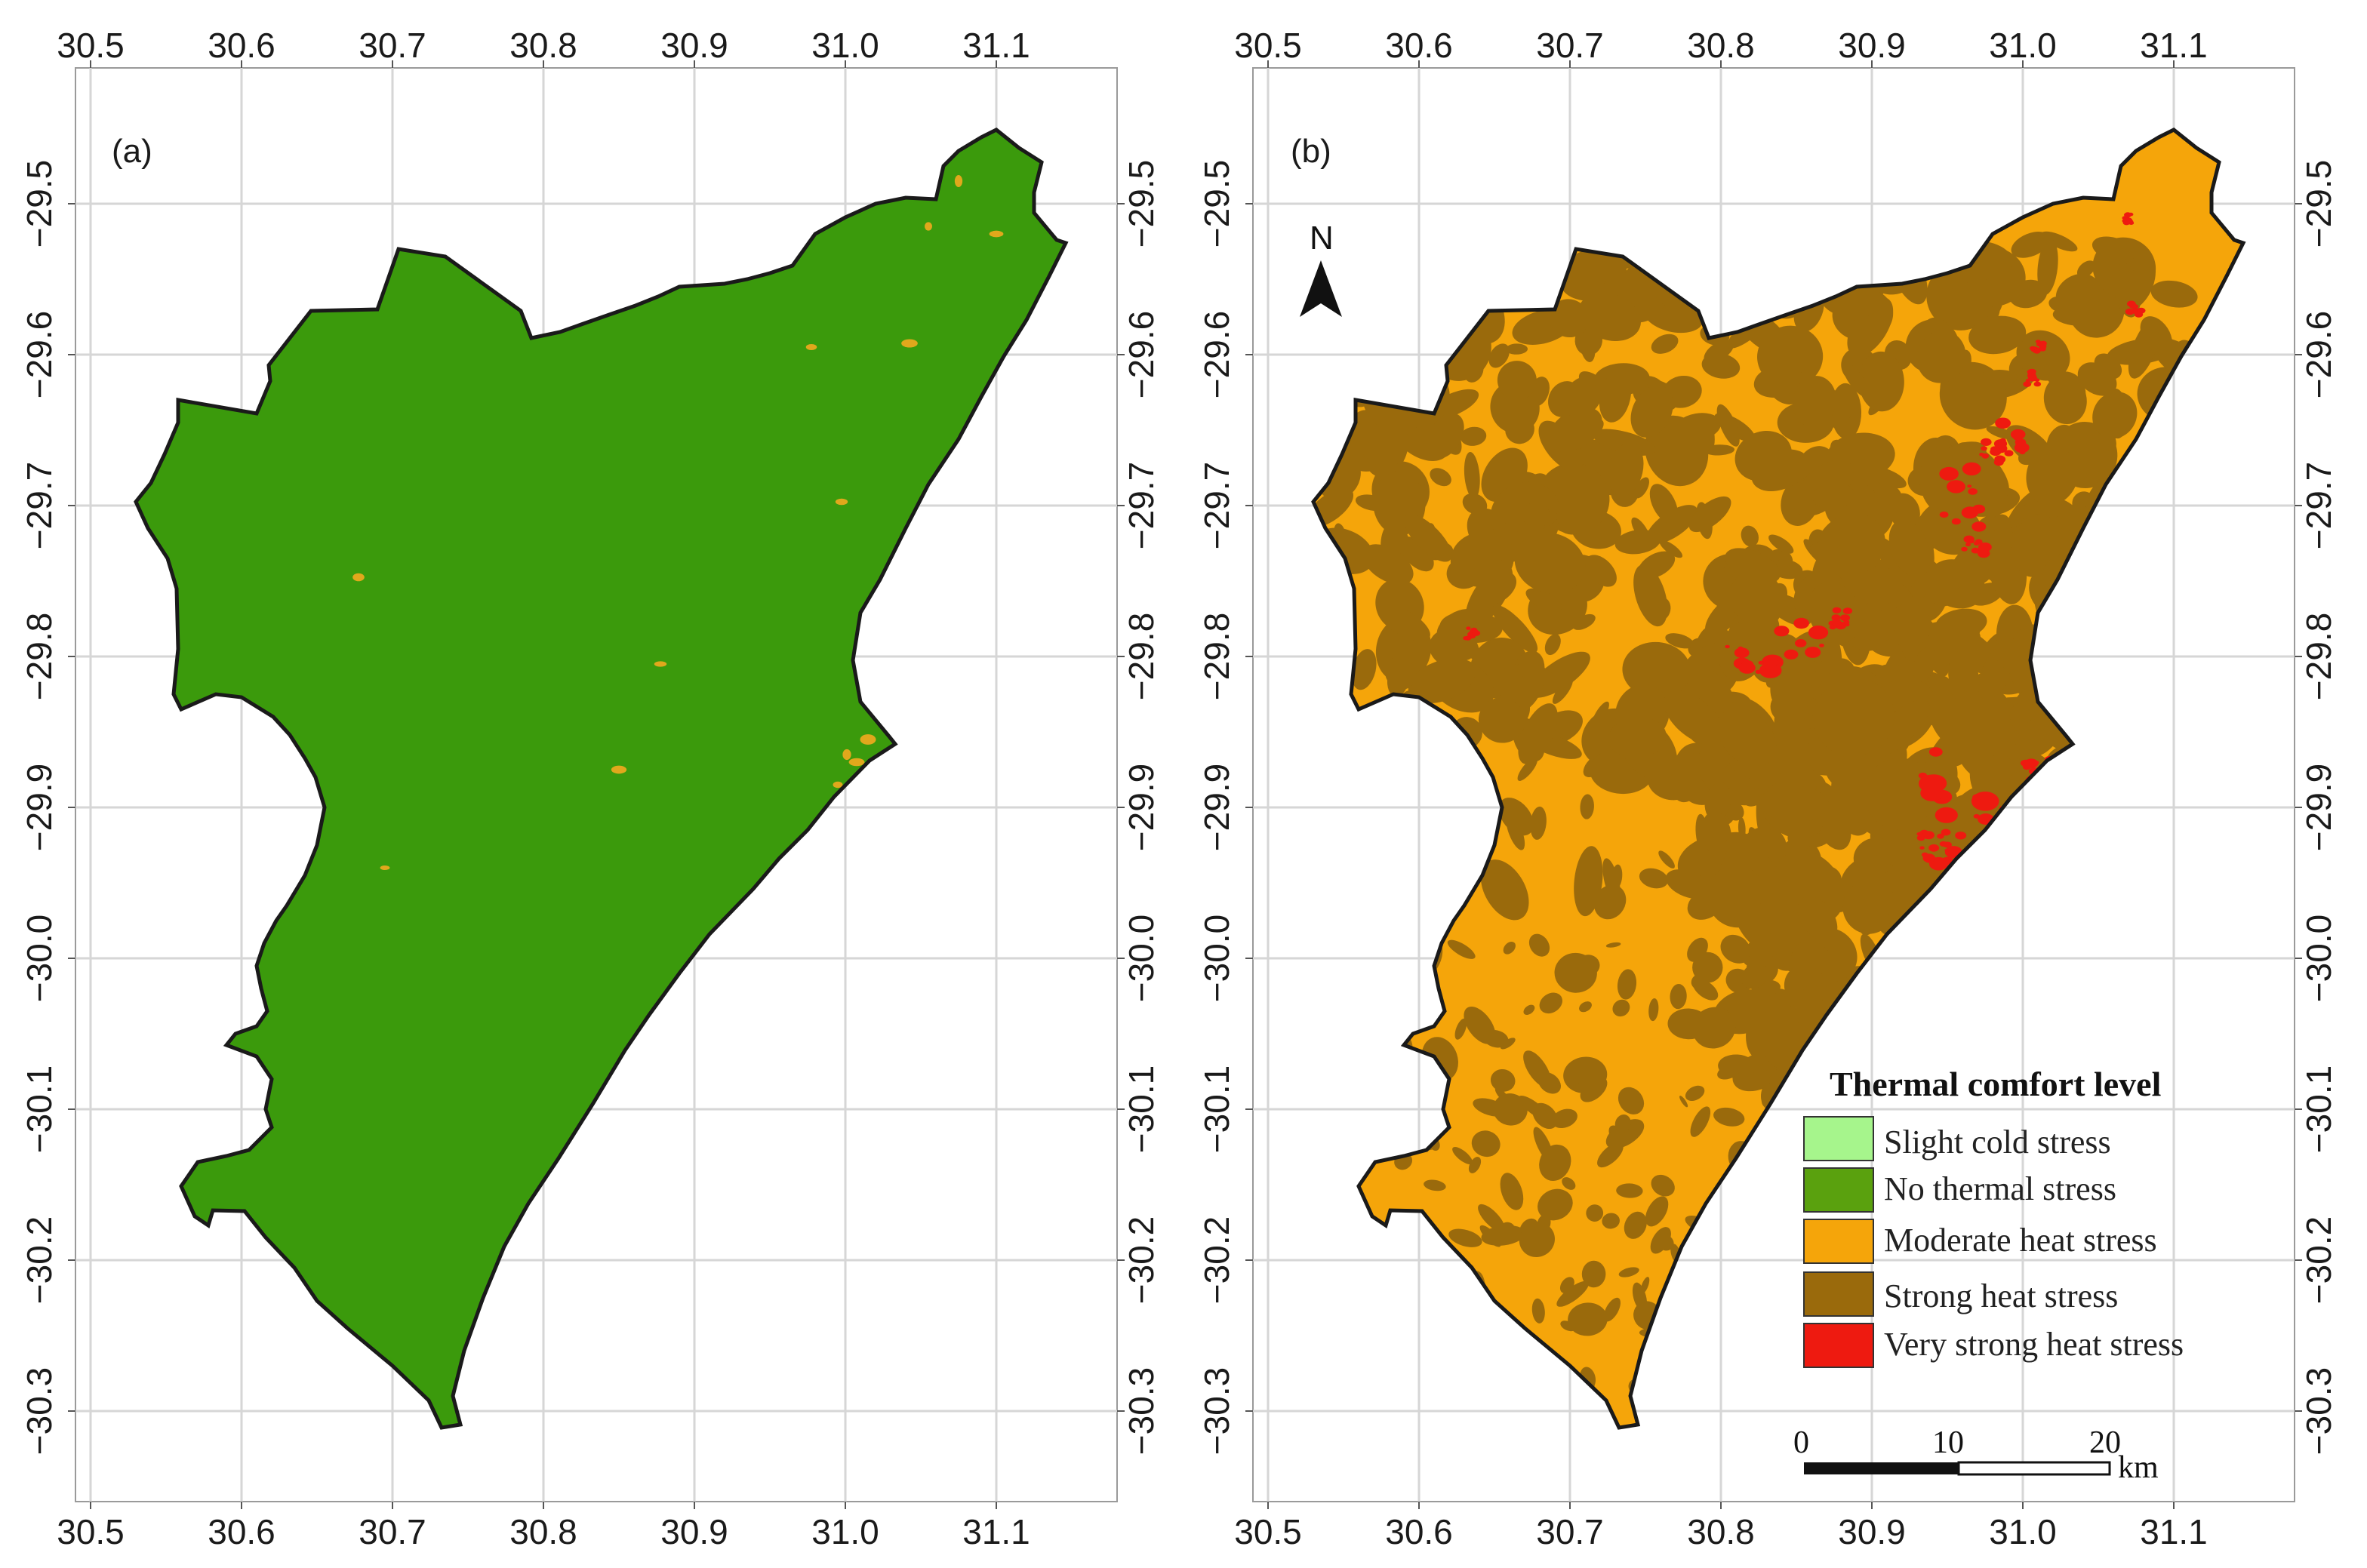  What do you see at coordinates (2001, 1295) in the screenshot?
I see `legend-label: Strong heat stress` at bounding box center [2001, 1295].